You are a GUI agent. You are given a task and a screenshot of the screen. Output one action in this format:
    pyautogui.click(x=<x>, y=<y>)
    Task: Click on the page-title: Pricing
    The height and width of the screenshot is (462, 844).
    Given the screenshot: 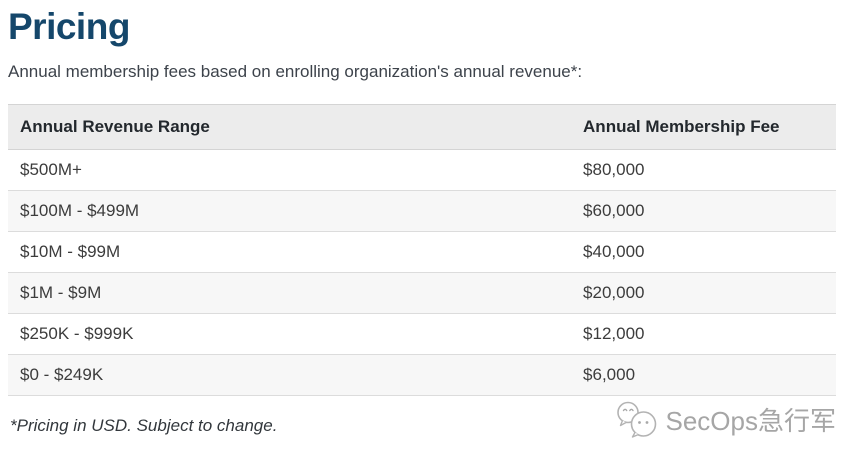 What is the action you would take?
    pyautogui.click(x=69, y=26)
    